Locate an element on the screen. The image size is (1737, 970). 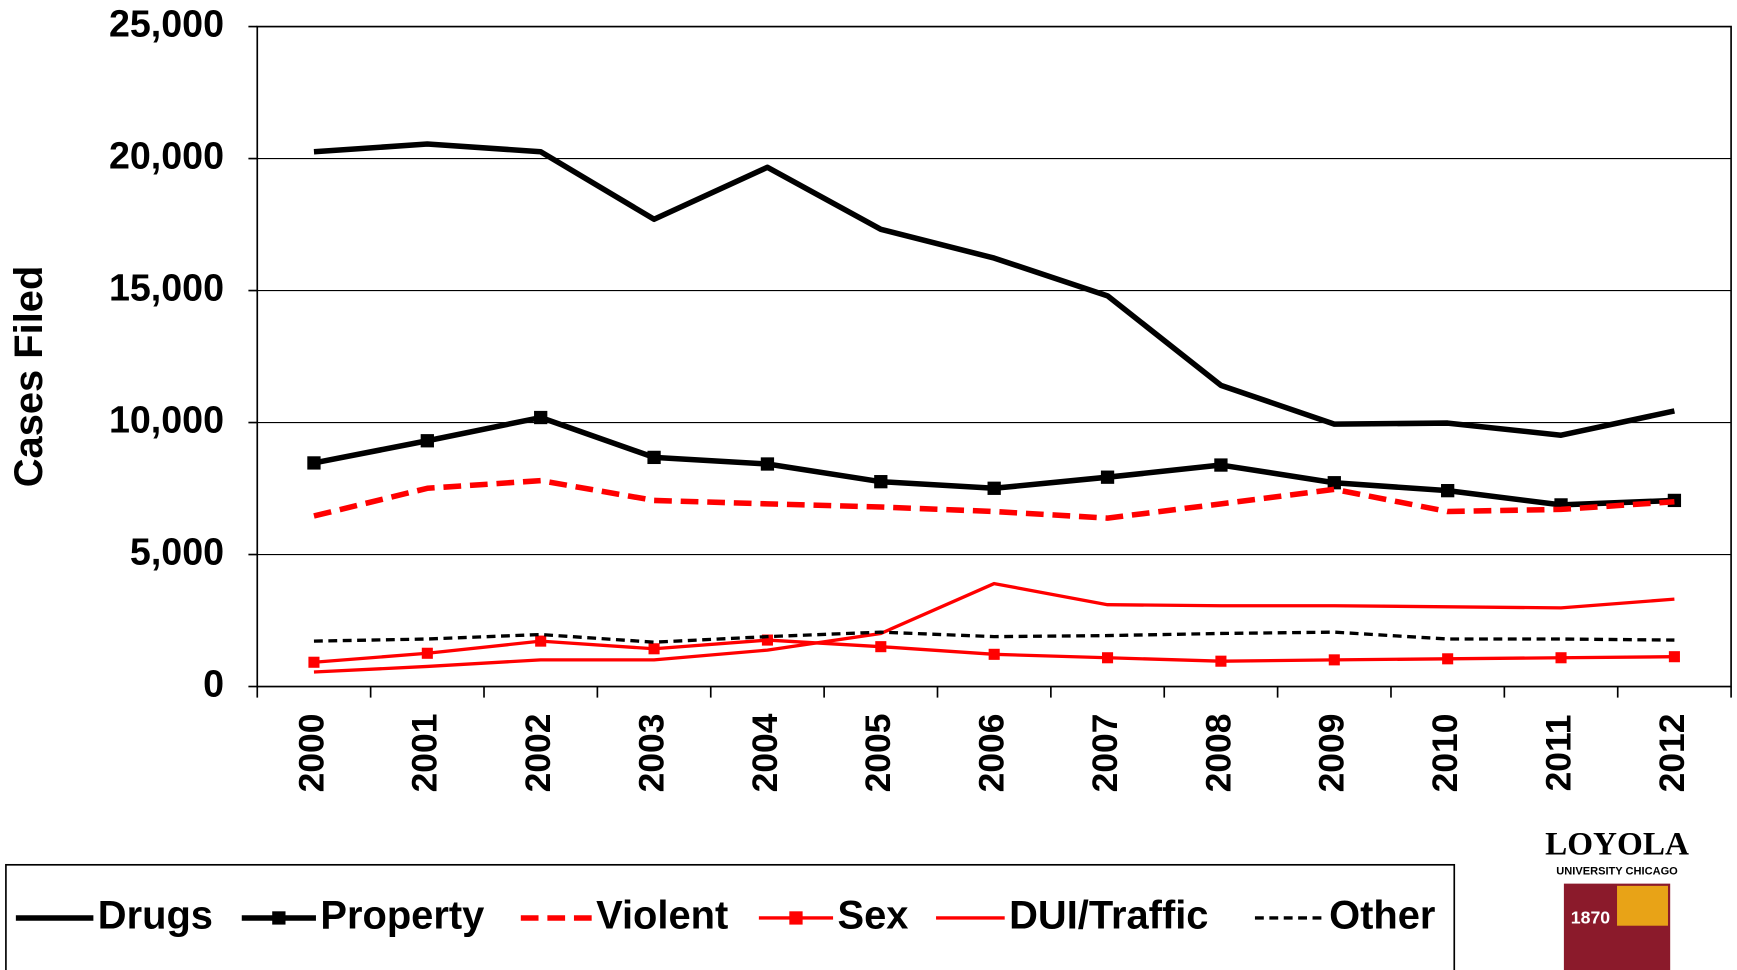
y-tick-label: 20,000 is located at coordinates (166, 156).